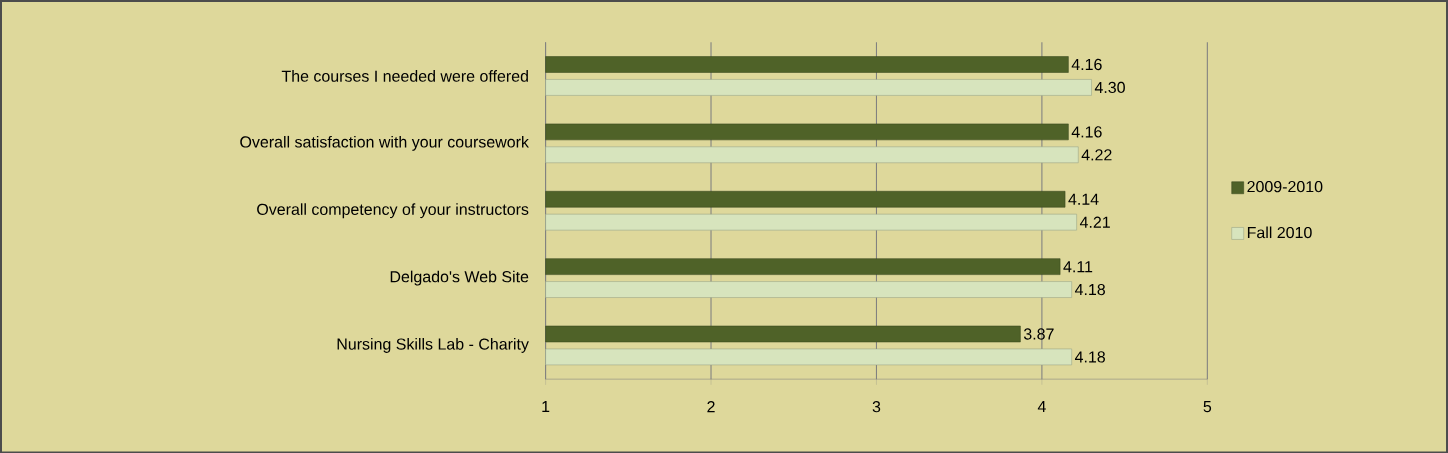  I want to click on y-tick-label: Delgado's Web Site, so click(459, 278).